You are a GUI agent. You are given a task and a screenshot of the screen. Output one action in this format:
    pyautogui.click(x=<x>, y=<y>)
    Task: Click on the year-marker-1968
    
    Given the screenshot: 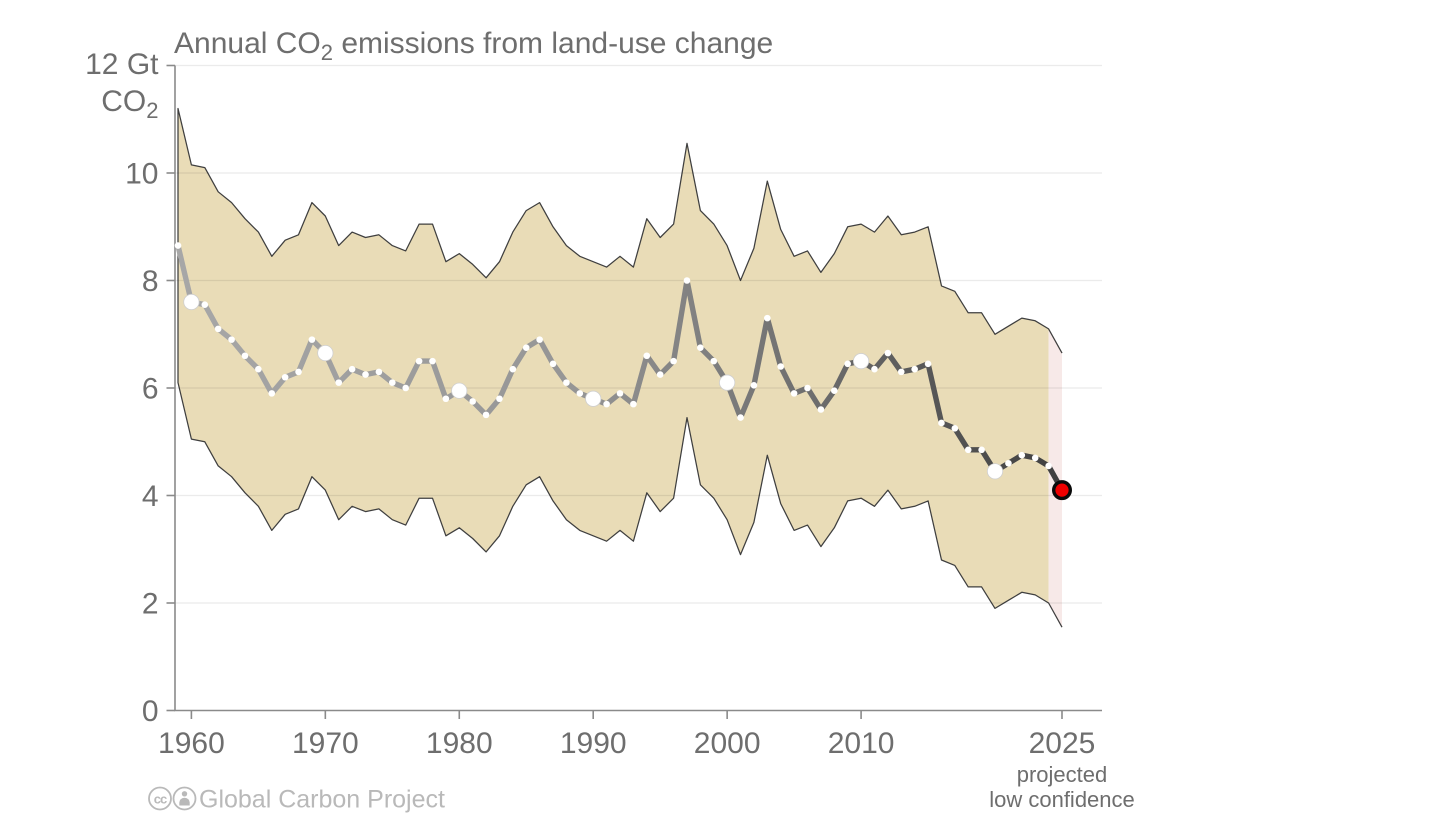 What is the action you would take?
    pyautogui.click(x=298, y=372)
    